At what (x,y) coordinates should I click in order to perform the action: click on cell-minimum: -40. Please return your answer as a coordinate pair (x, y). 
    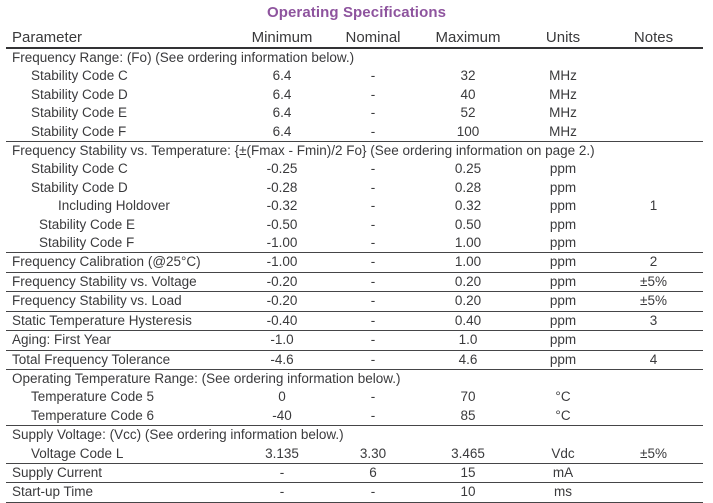
    Looking at the image, I should click on (282, 416).